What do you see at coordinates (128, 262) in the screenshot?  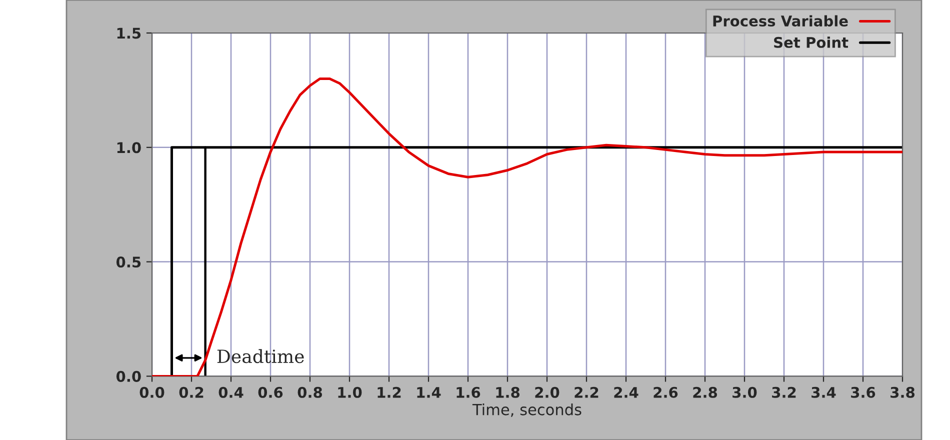 I see `y-tick-label: 0.5` at bounding box center [128, 262].